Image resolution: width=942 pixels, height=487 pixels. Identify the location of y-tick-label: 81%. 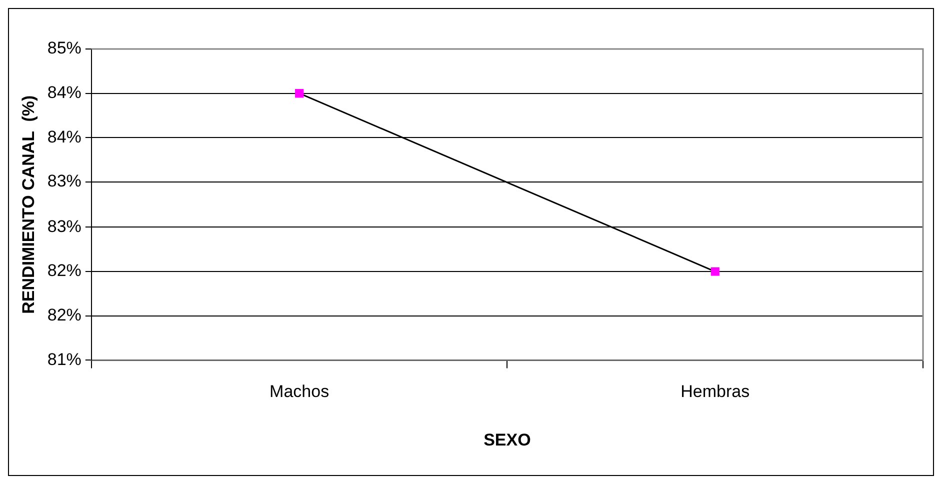
(64, 359).